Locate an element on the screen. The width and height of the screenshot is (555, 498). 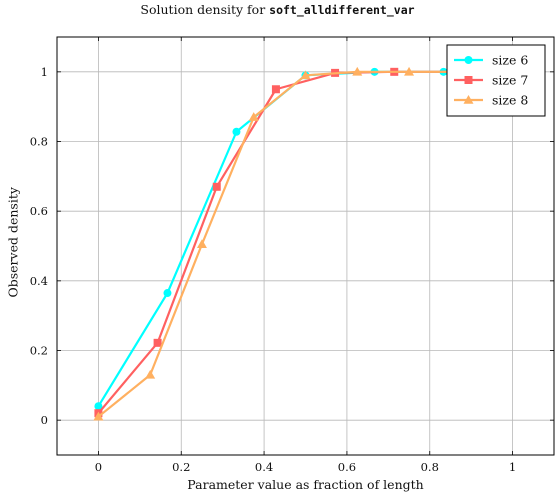
legend-label: size 6 is located at coordinates (510, 60).